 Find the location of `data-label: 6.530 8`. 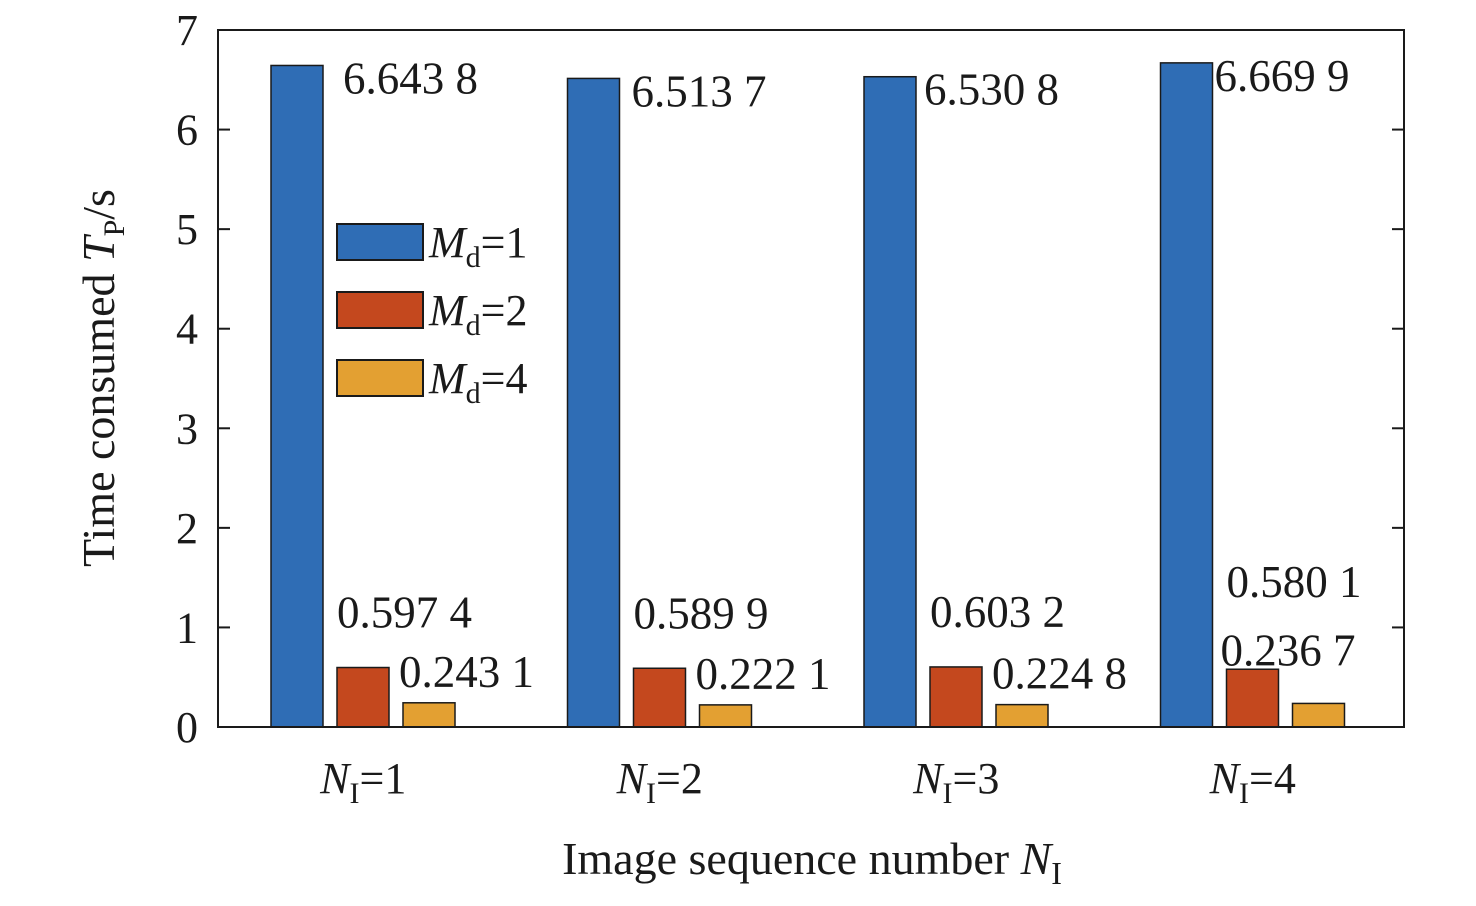

data-label: 6.530 8 is located at coordinates (991, 90).